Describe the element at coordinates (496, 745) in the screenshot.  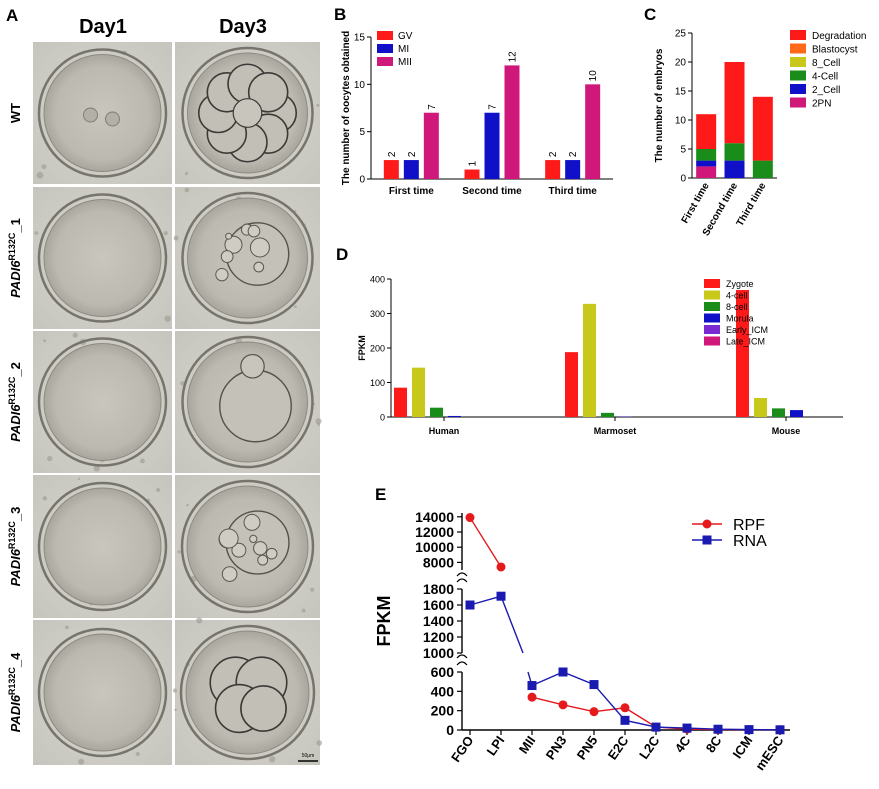
I see `x-tick-label: LPI` at that location.